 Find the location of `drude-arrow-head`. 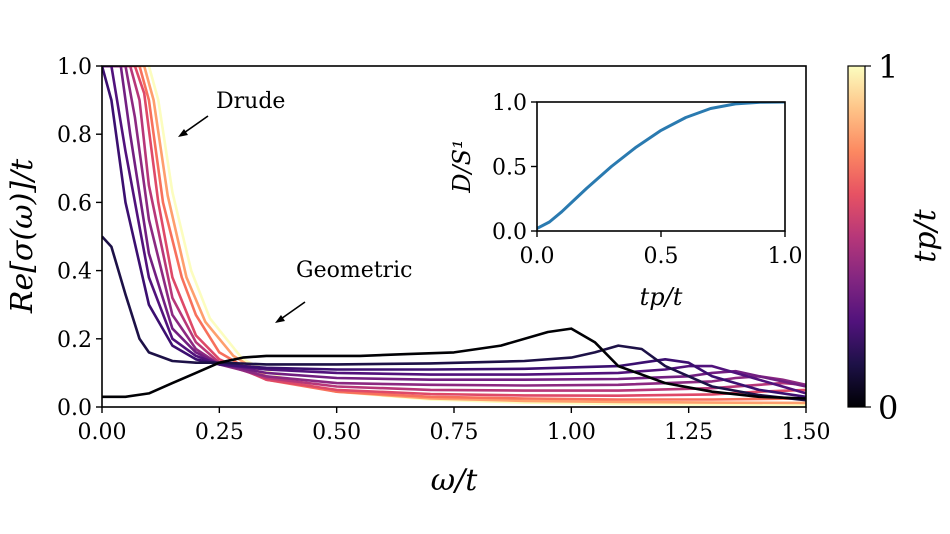

drude-arrow-head is located at coordinates (183, 133).